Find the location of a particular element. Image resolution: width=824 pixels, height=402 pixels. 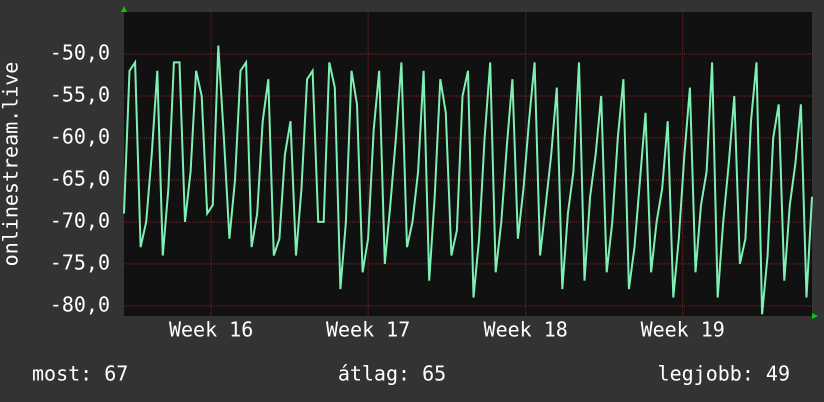

stat-best: legjobb: 49 is located at coordinates (724, 374).